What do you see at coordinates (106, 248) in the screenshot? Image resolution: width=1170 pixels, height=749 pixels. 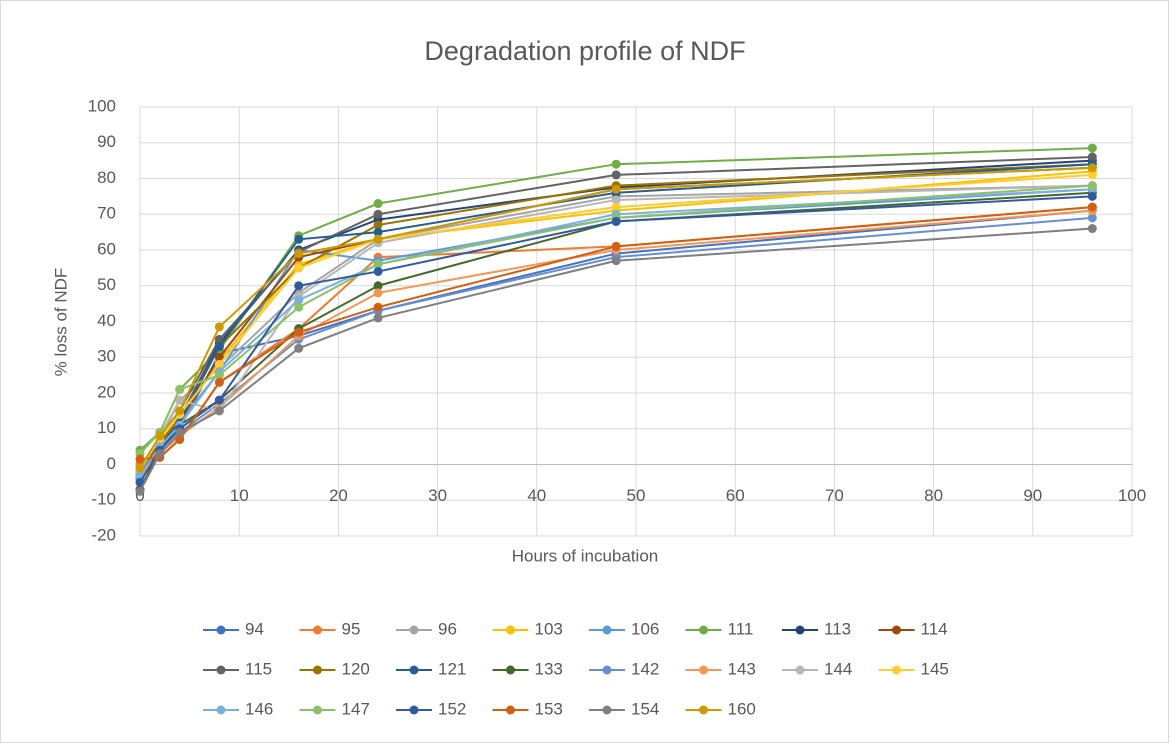 I see `y-tick-label: 60` at bounding box center [106, 248].